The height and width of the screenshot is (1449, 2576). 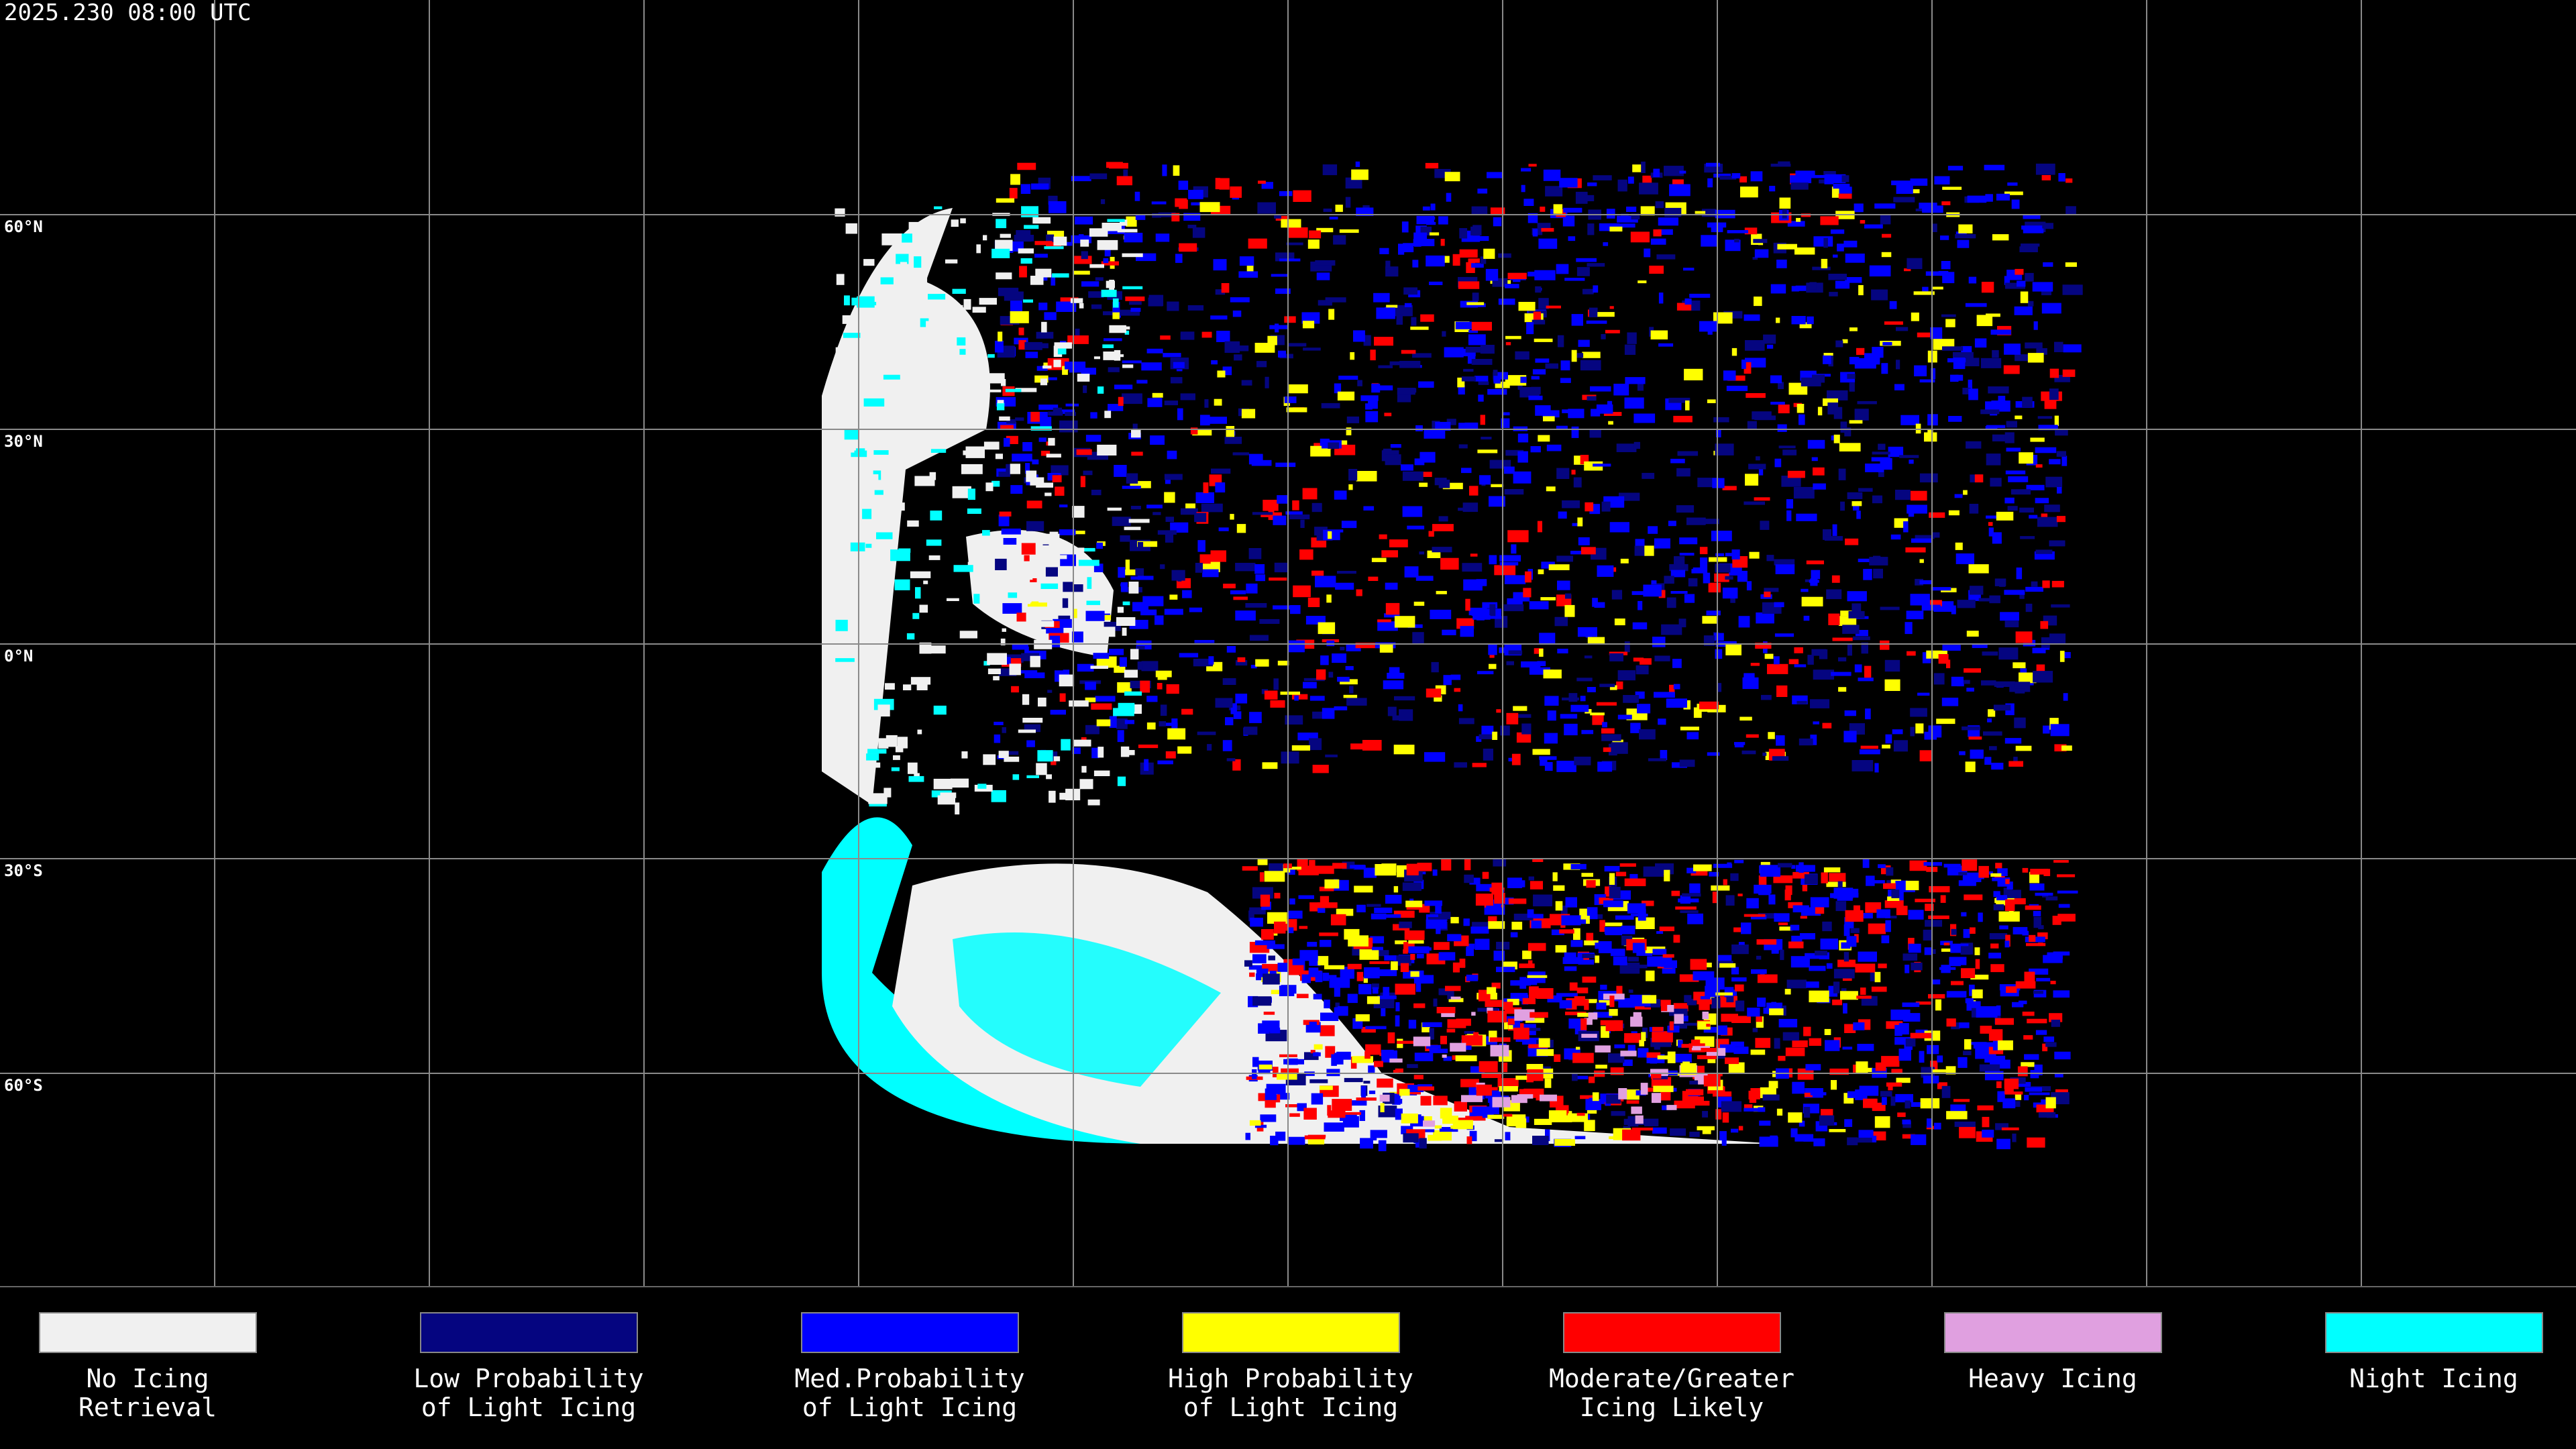 What do you see at coordinates (2433, 1378) in the screenshot?
I see `legend-label: Night Icing` at bounding box center [2433, 1378].